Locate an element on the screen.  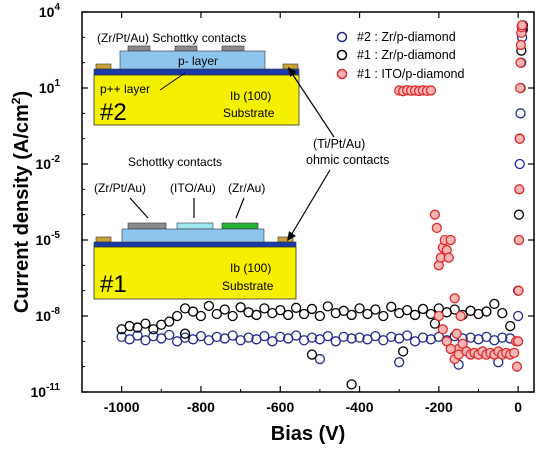
x-axis-title: Bias (V) is located at coordinates (308, 434).